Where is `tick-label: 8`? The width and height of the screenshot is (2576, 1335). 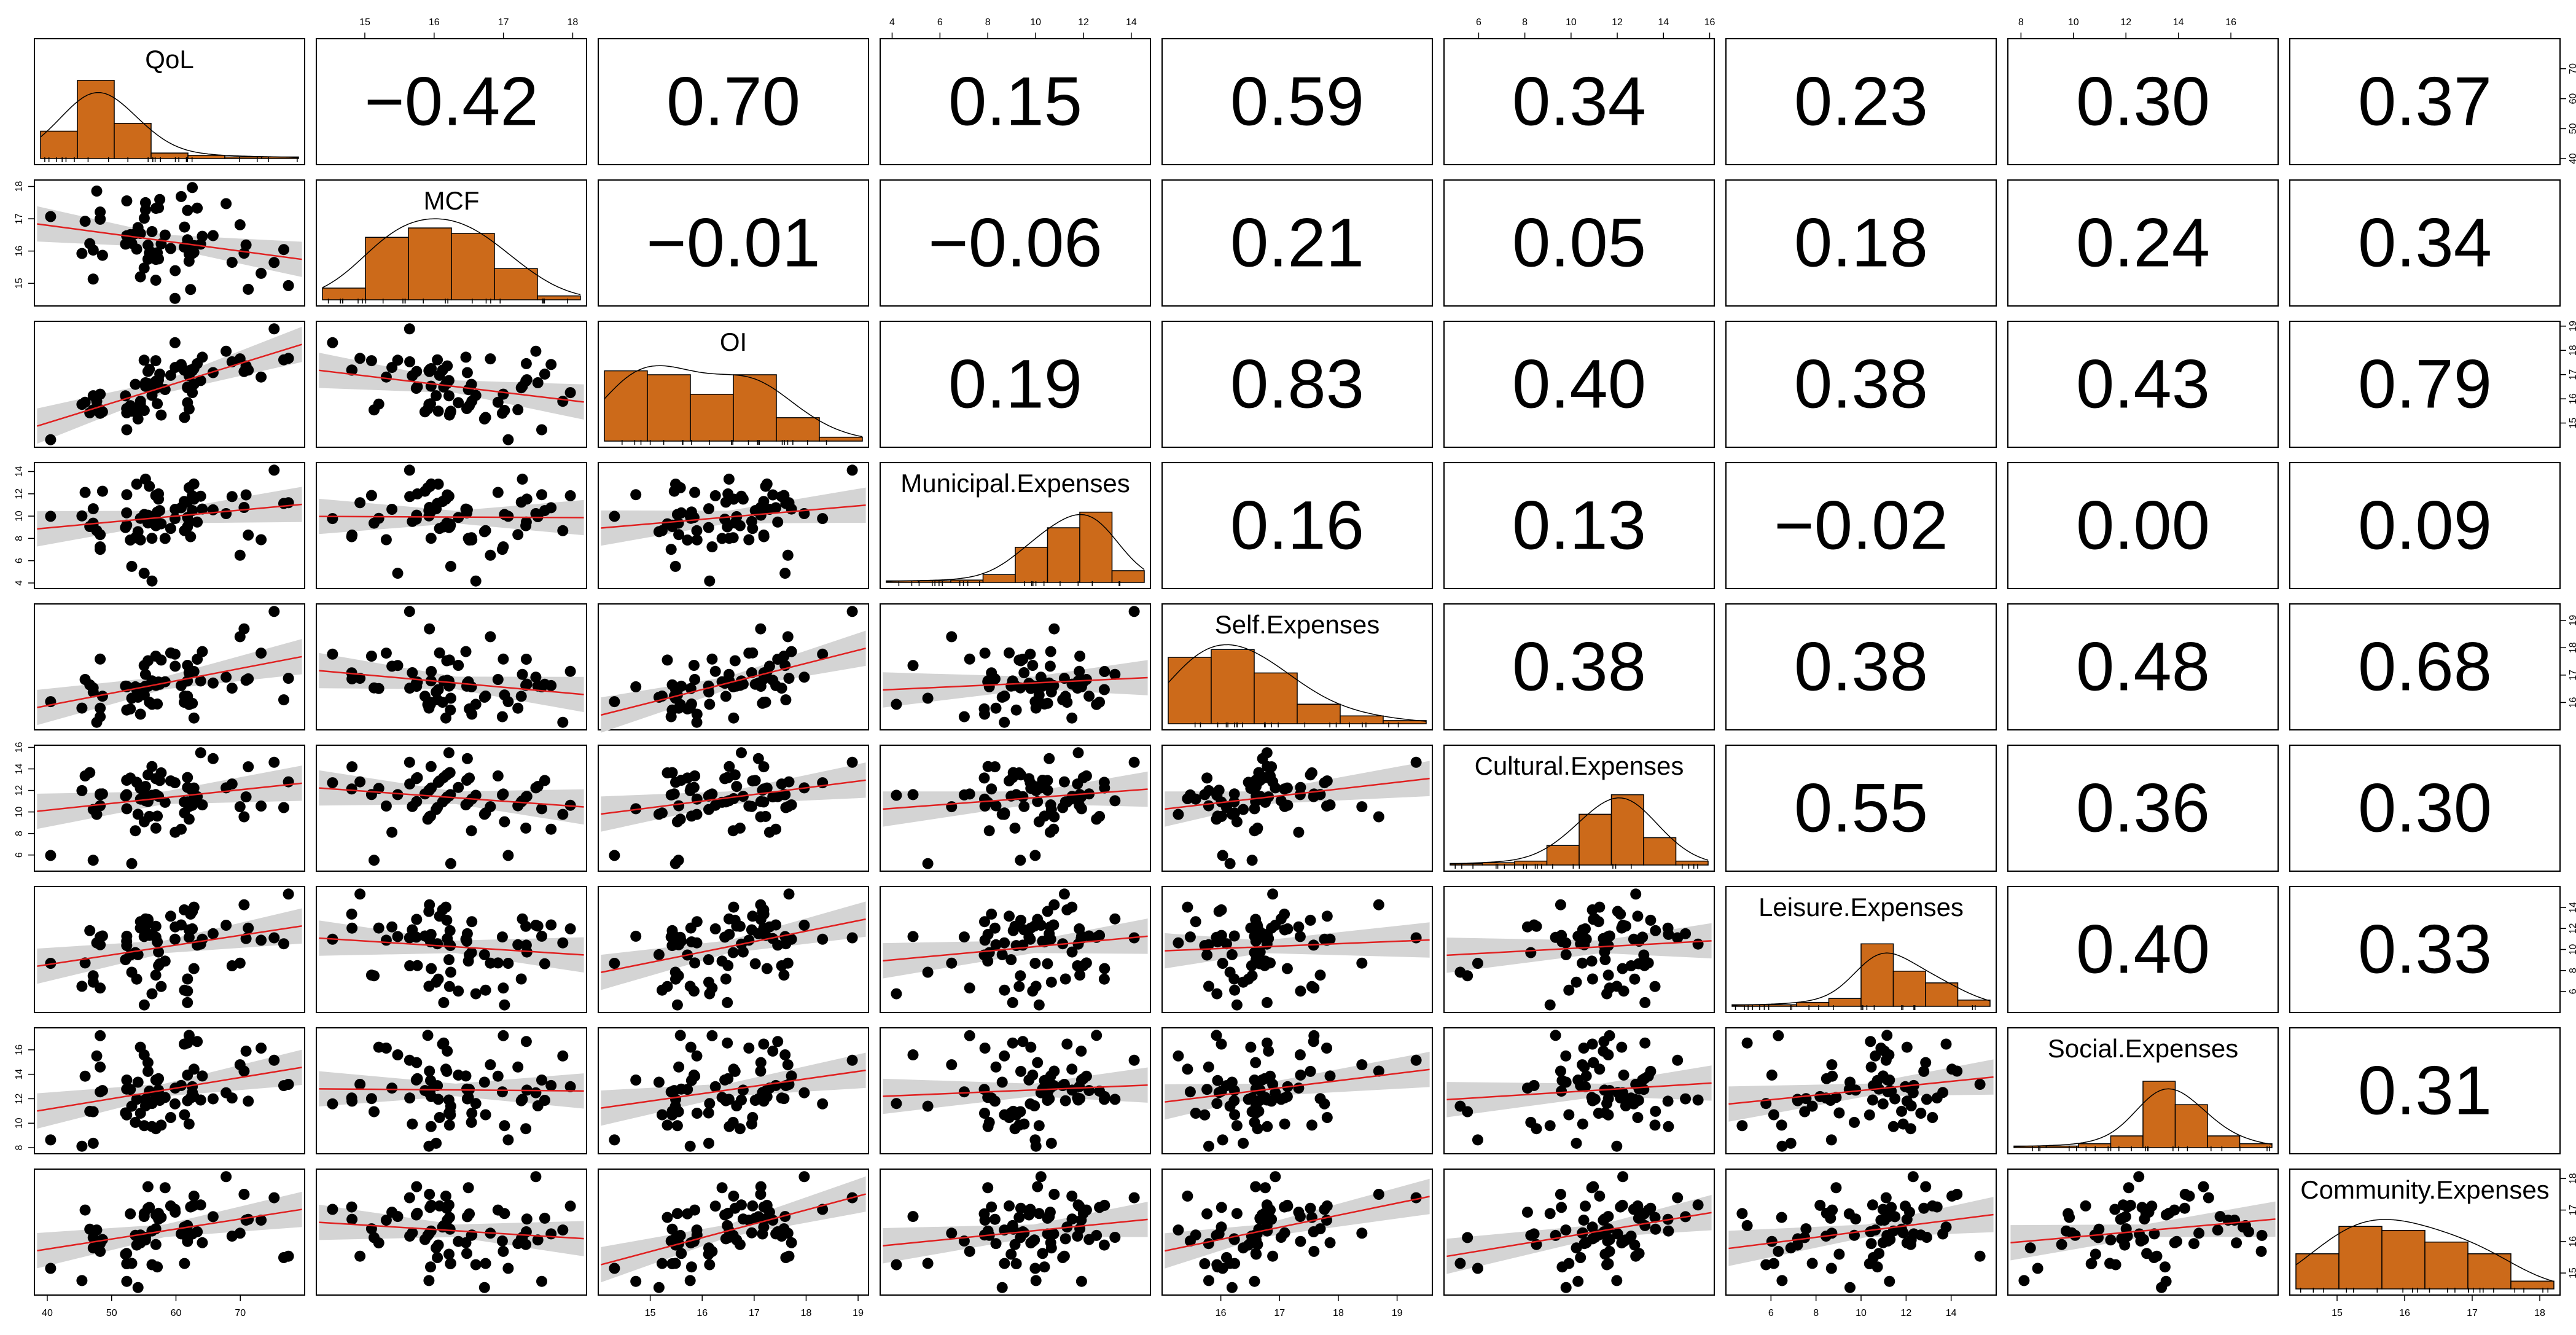 tick-label: 8 is located at coordinates (1816, 1313).